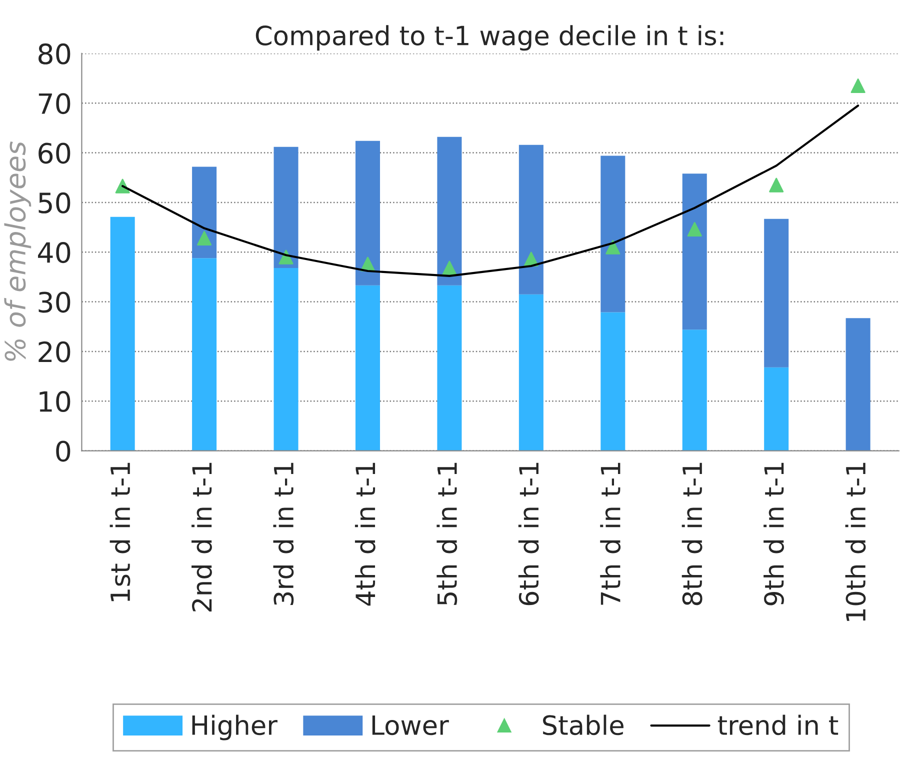  Describe the element at coordinates (235, 727) in the screenshot. I see `legend-label: Higher` at that location.